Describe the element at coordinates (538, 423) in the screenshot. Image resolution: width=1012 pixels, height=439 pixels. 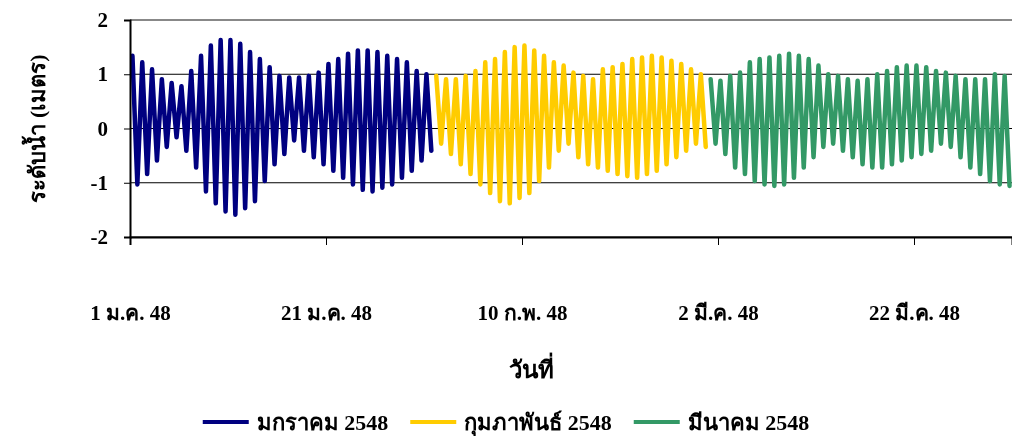
I see `legend-label: กุมภาพันธ์ 2548` at that location.